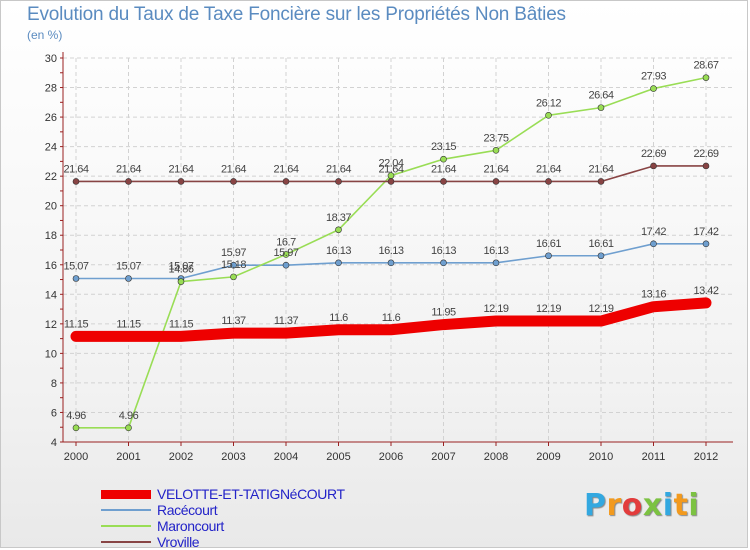 Image resolution: width=750 pixels, height=550 pixels. I want to click on y-tick-label: 12, so click(51, 325).